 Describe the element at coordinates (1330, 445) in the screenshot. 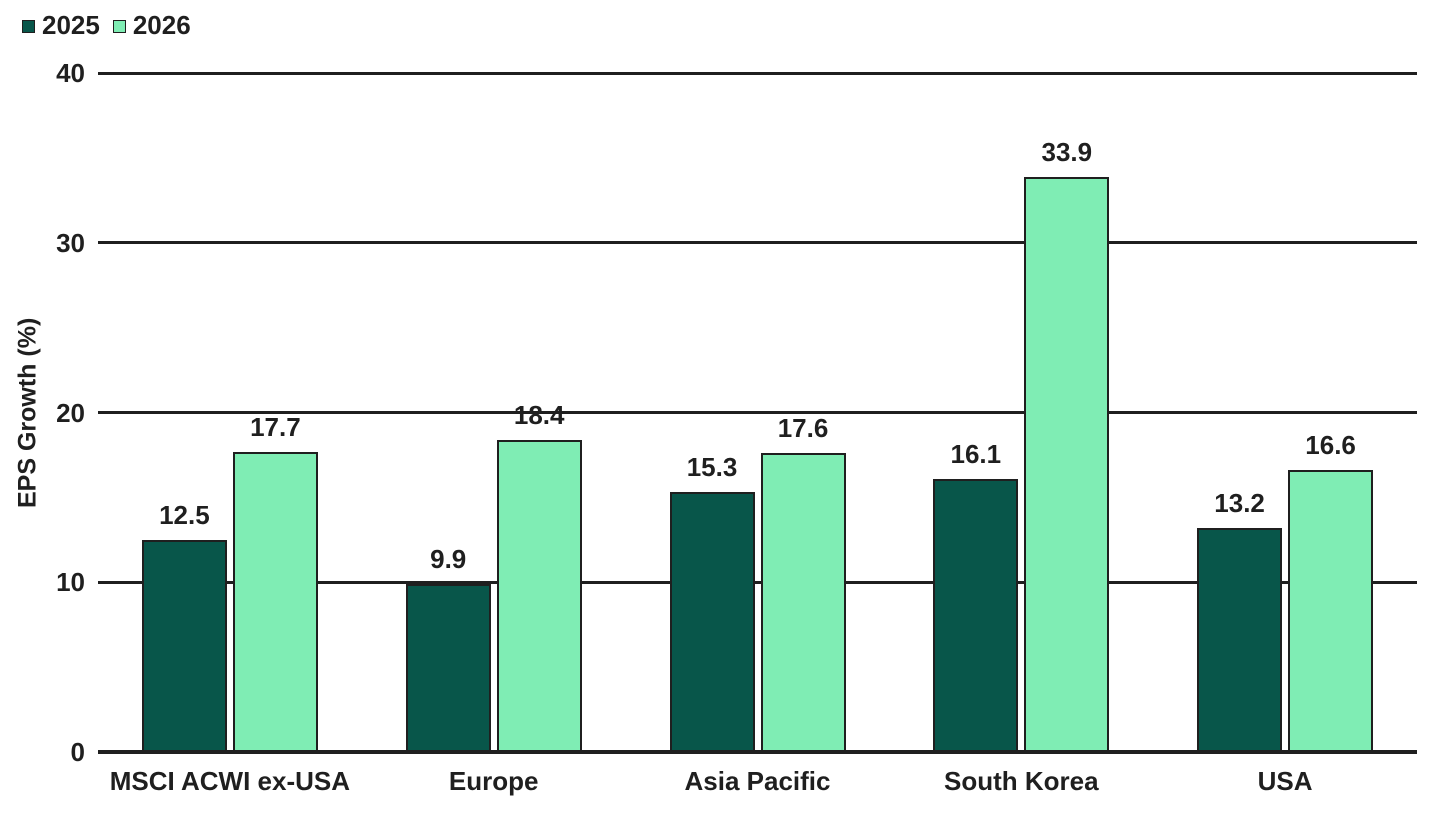

I see `value-label-2026-usa: 16.6` at that location.